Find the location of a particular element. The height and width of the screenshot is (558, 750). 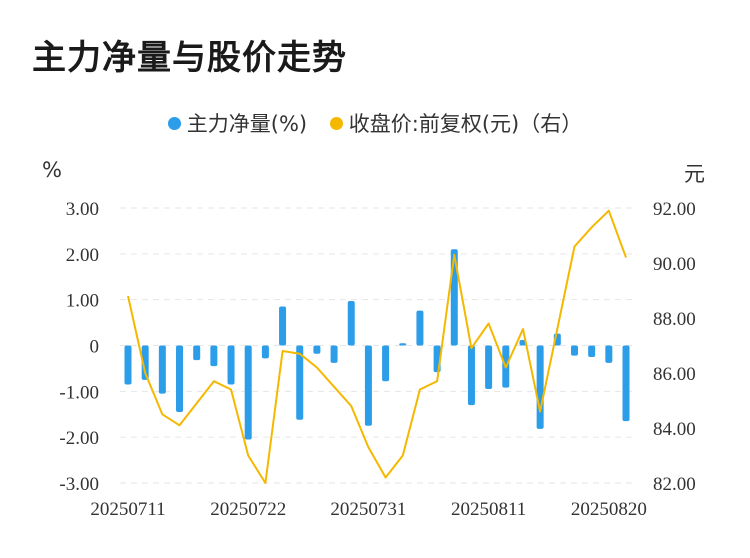

left-tick-label: -2.00 is located at coordinates (79, 438).